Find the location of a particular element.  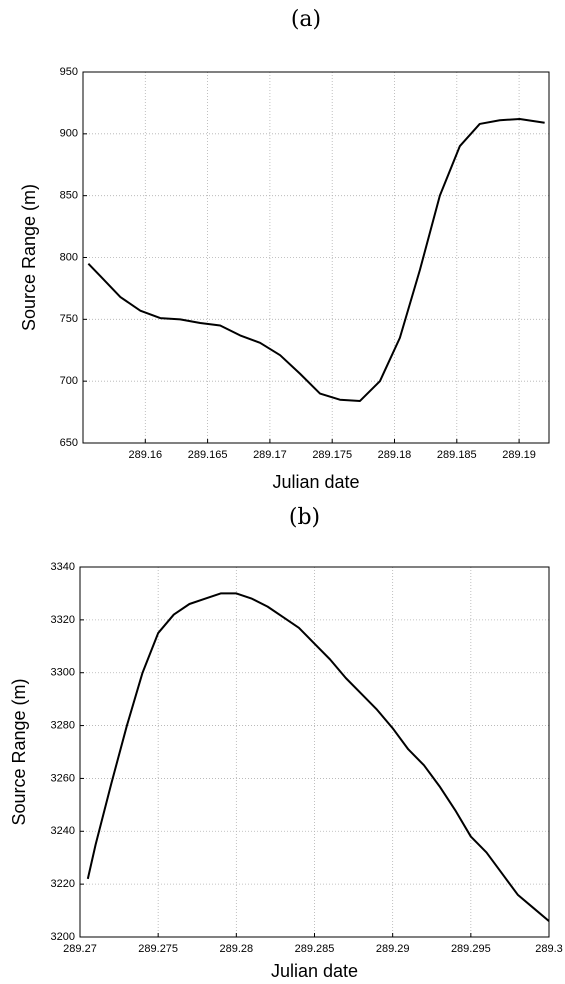

x-tick-label: 289.16 is located at coordinates (145, 455).